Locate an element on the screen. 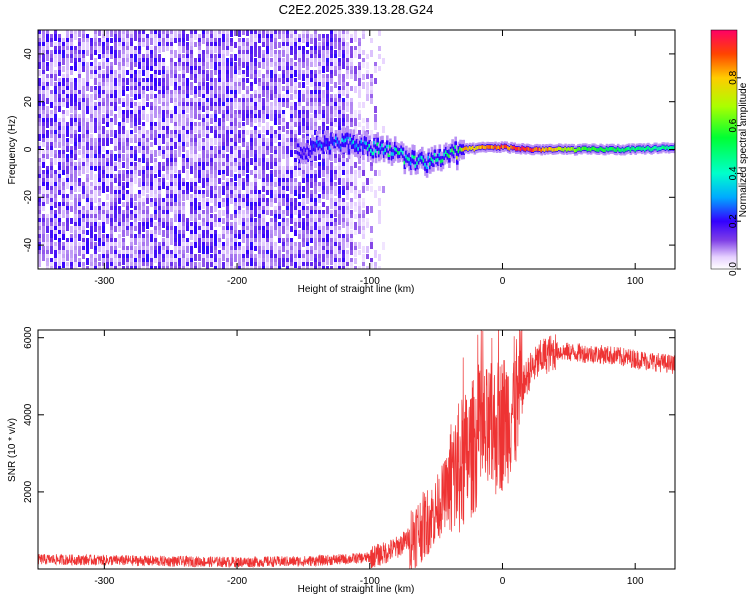  snr-xtick-label: -100 is located at coordinates (370, 581).